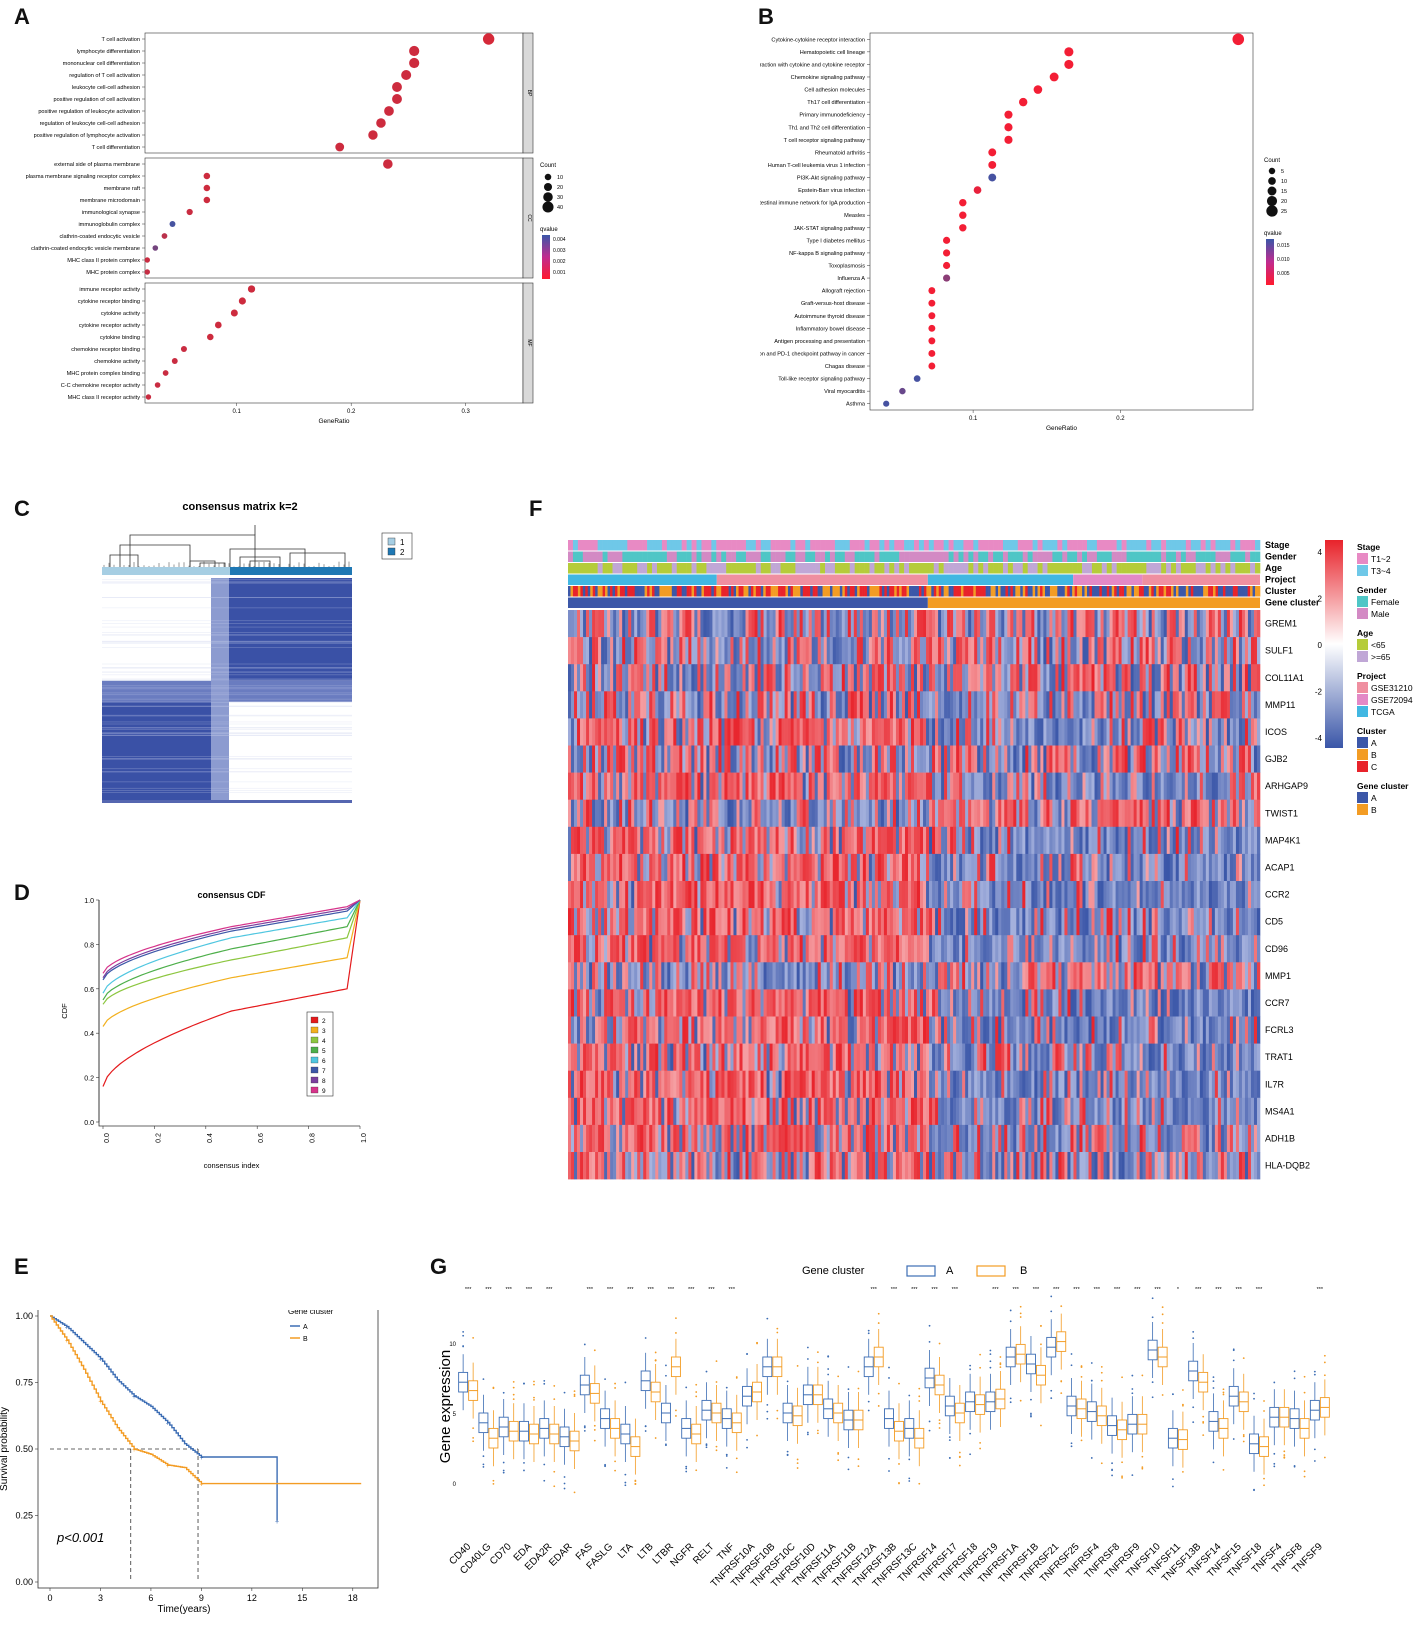 The width and height of the screenshot is (1418, 1626). What do you see at coordinates (134, 1450) in the screenshot?
I see `censor-mark: +` at bounding box center [134, 1450].